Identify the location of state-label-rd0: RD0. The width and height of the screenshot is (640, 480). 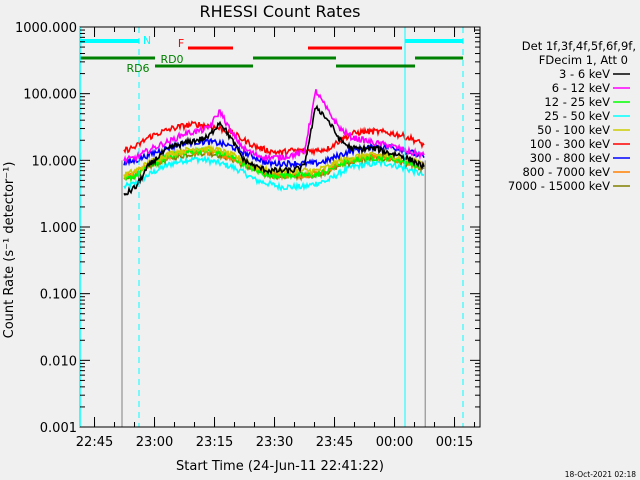
(171, 59).